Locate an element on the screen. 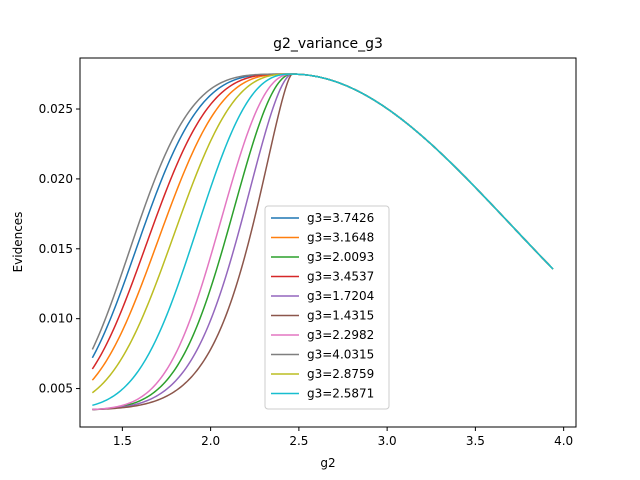 Image resolution: width=640 pixels, height=480 pixels. x-axis-label: g2 is located at coordinates (327, 463).